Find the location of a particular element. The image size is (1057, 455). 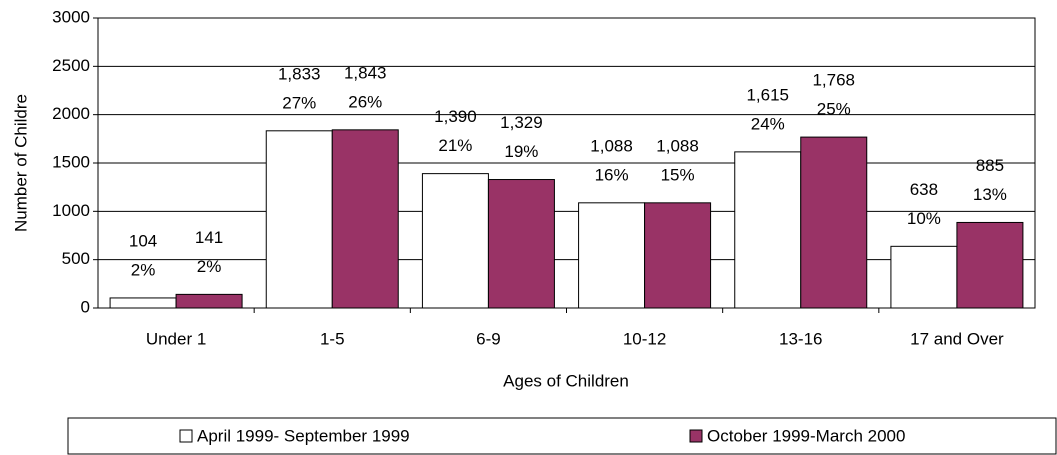

x-tick-label: Under 1 is located at coordinates (176, 338).